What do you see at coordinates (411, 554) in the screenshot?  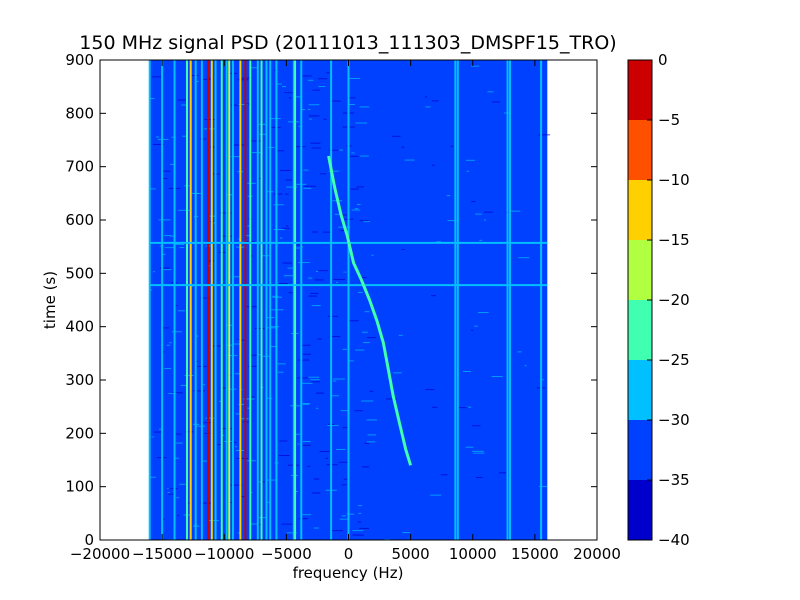 I see `x-tick-label: 5000` at bounding box center [411, 554].